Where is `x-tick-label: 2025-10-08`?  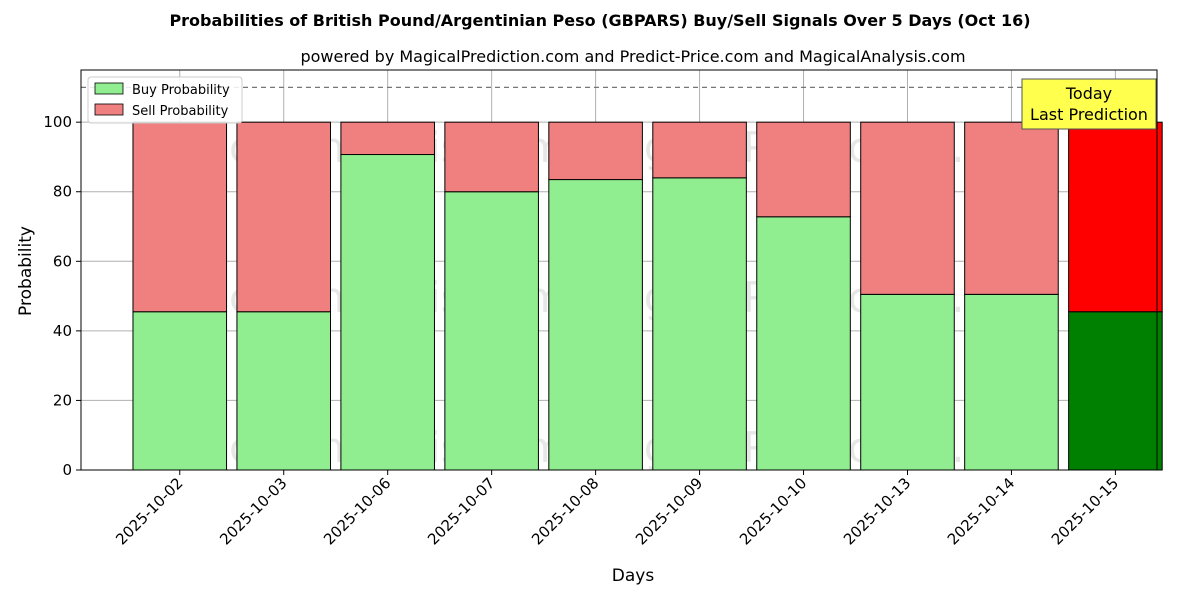 x-tick-label: 2025-10-08 is located at coordinates (565, 511).